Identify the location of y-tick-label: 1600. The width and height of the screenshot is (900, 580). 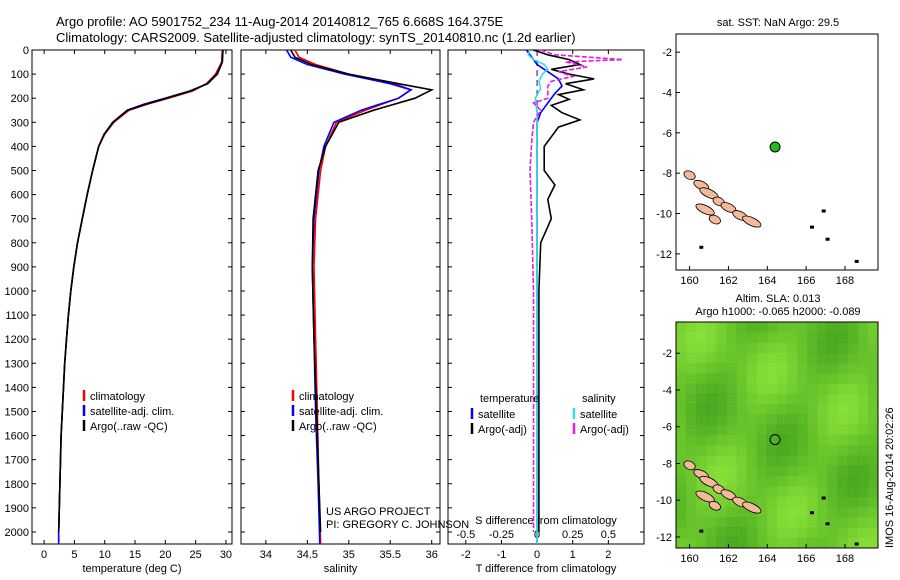
(17, 437).